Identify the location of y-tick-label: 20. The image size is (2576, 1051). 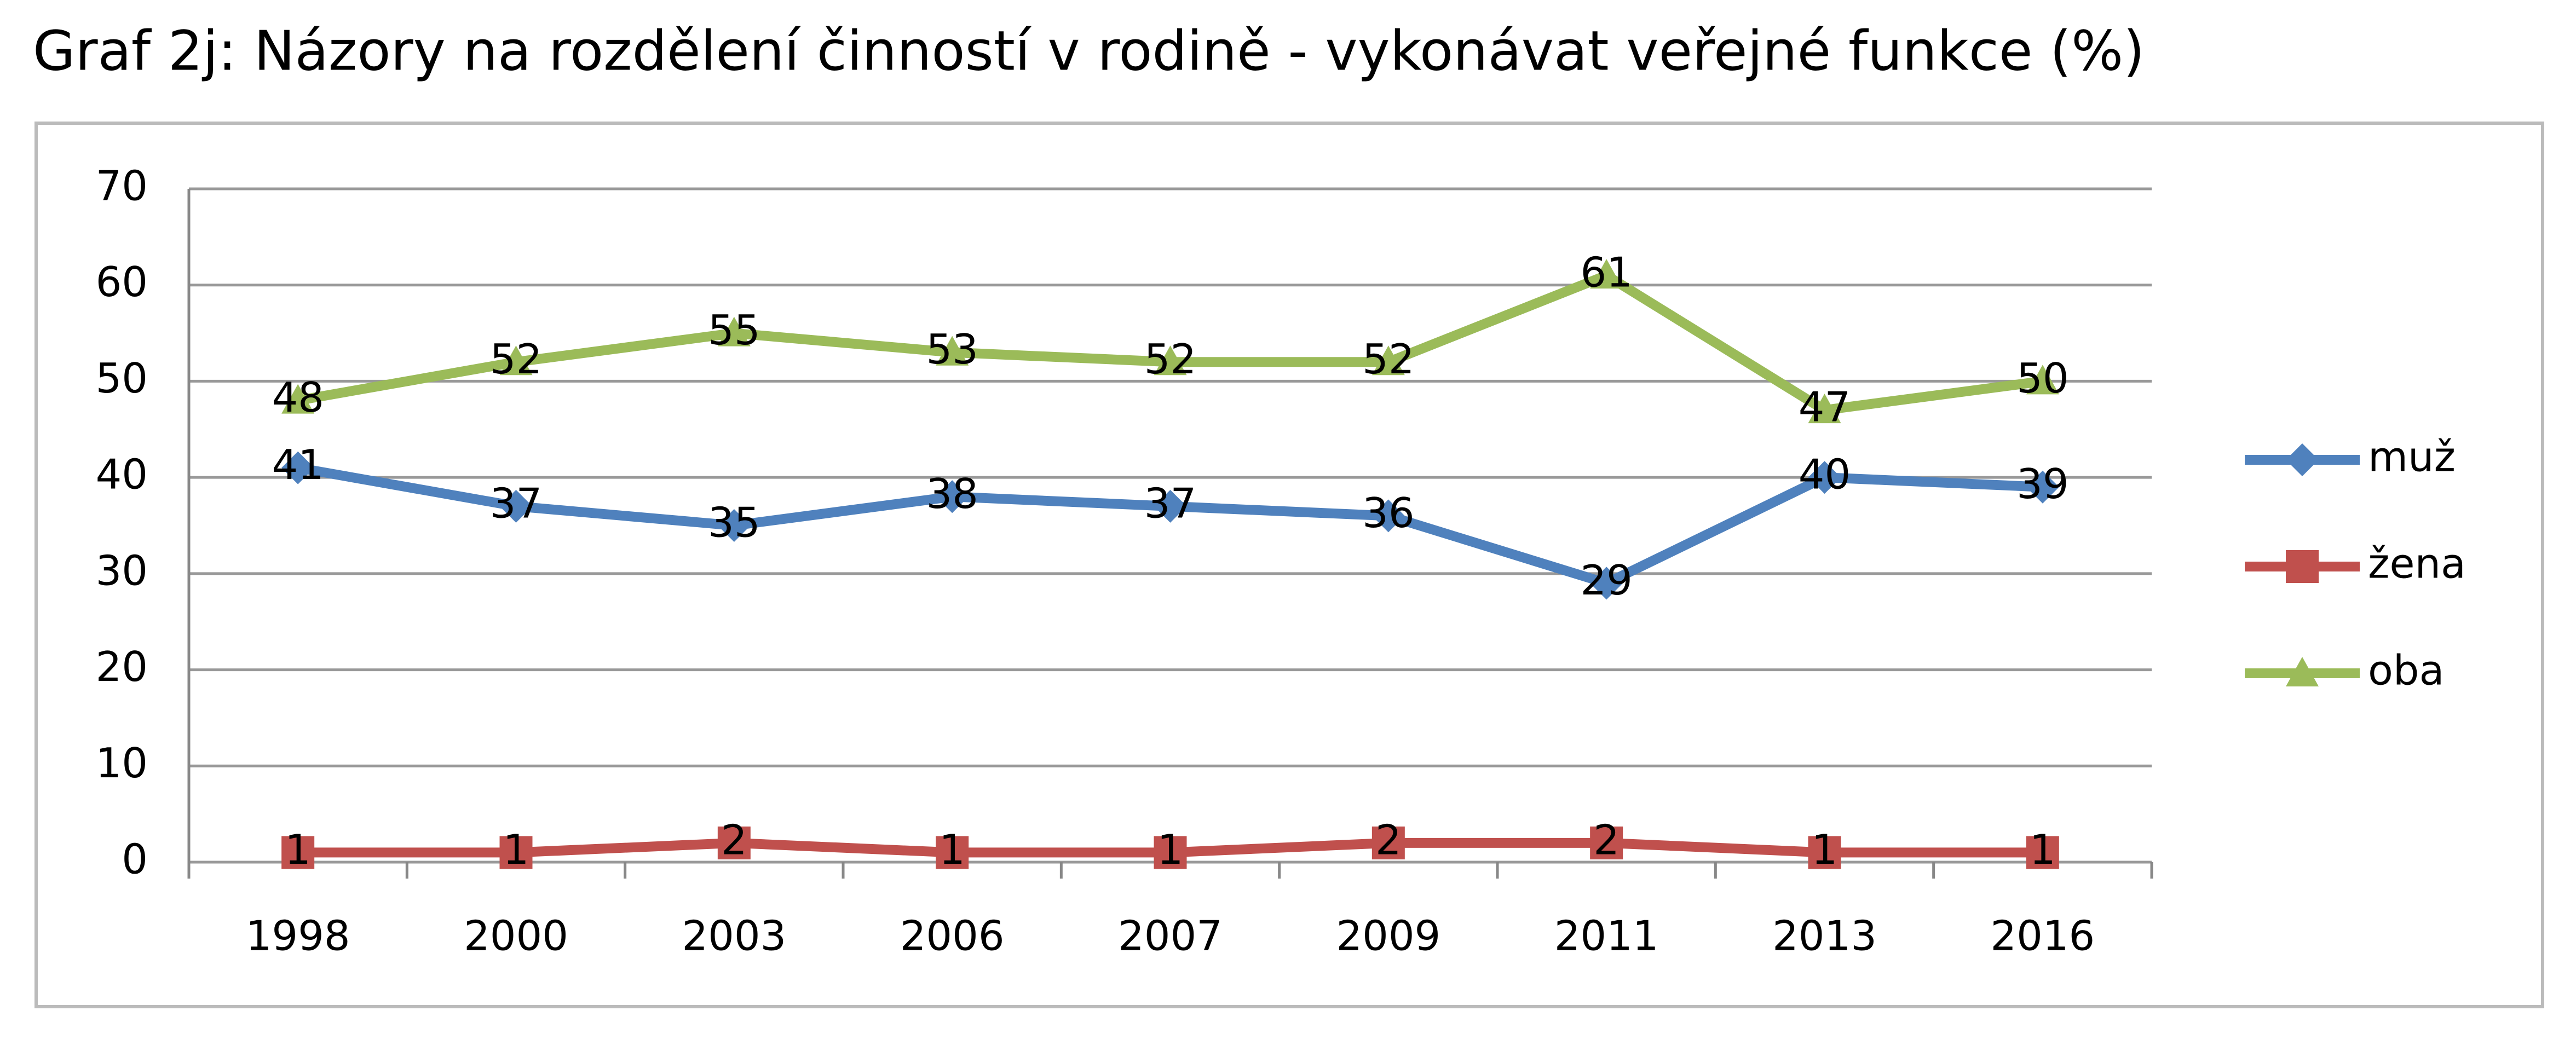
(122, 667).